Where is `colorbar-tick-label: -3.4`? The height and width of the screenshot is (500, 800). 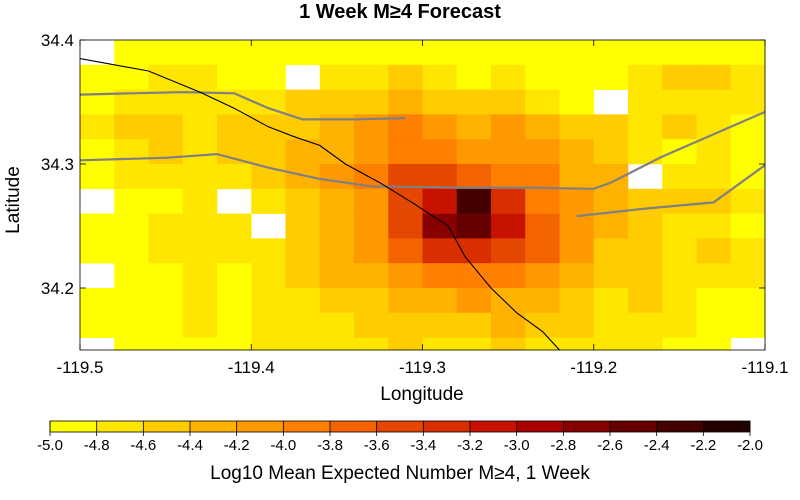 colorbar-tick-label: -3.4 is located at coordinates (423, 445).